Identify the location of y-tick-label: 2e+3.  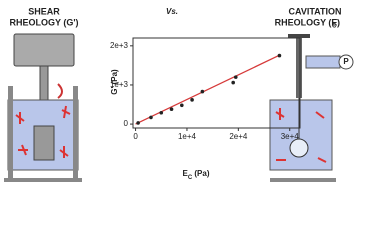
(119, 45).